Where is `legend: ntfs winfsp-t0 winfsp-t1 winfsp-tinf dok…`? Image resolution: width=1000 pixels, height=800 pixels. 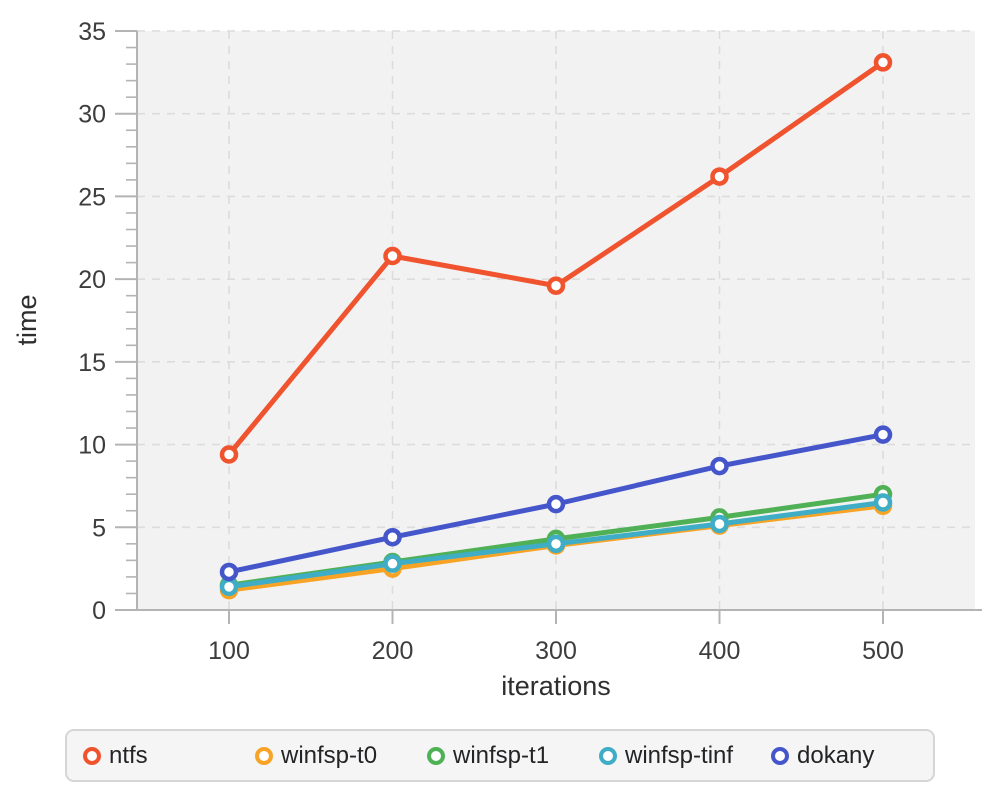 legend: ntfs winfsp-t0 winfsp-t1 winfsp-tinf dok… is located at coordinates (500, 755).